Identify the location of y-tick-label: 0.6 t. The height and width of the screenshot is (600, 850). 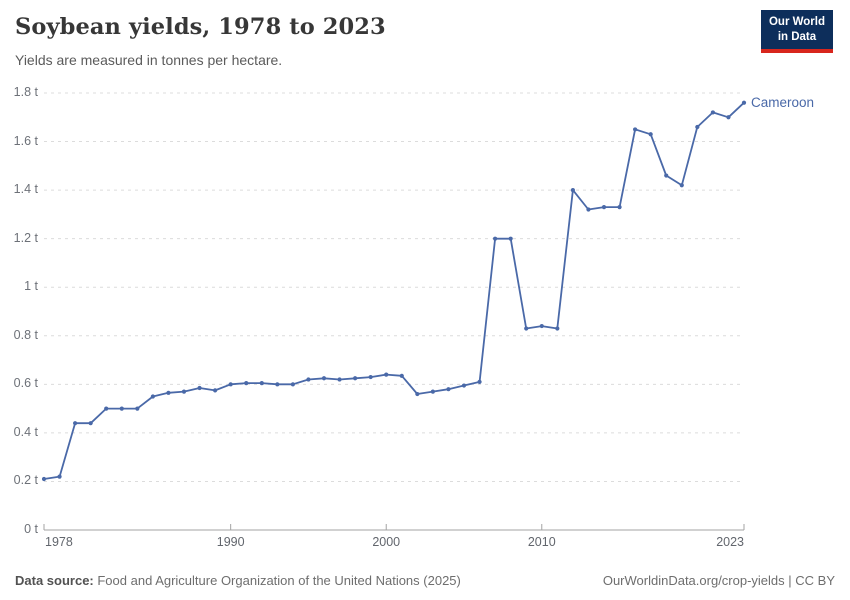
(25, 383).